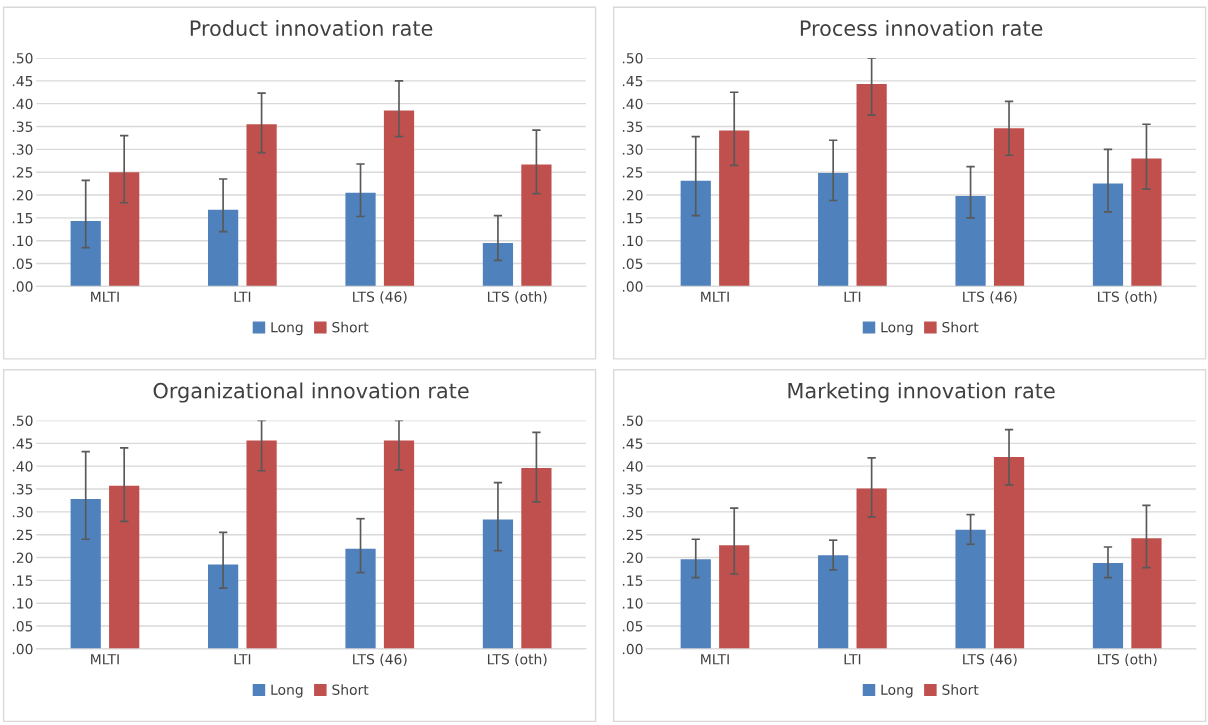 The width and height of the screenshot is (1208, 725). What do you see at coordinates (921, 392) in the screenshot?
I see `chart-title: Marketing innovation rate` at bounding box center [921, 392].